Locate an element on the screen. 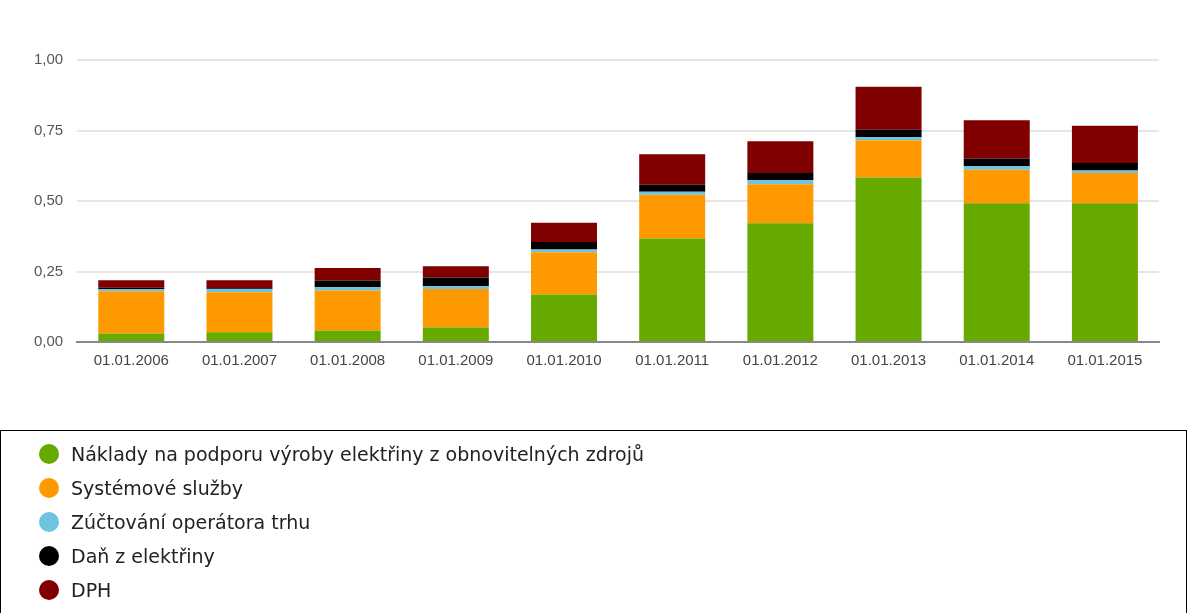 This screenshot has height=613, width=1187. legend-label: Systémové služby is located at coordinates (157, 488).